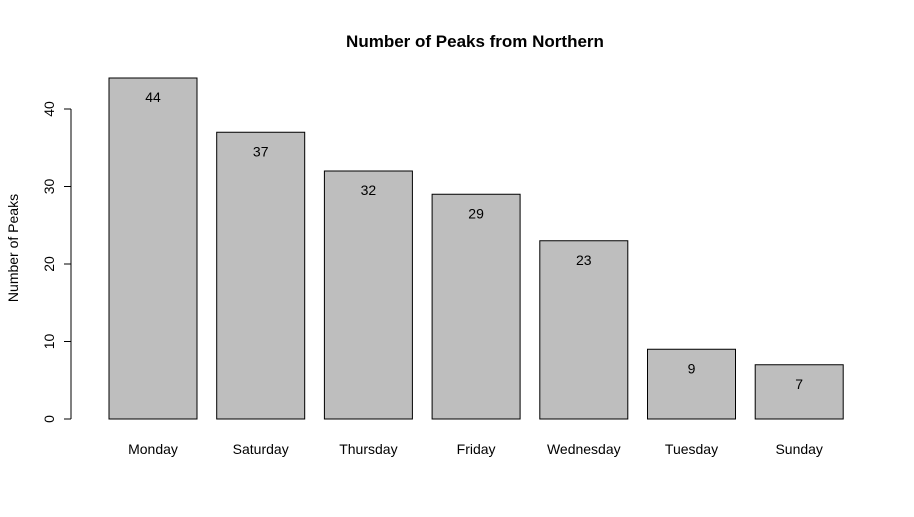 This screenshot has height=517, width=914. What do you see at coordinates (49, 109) in the screenshot?
I see `y-tick-label: 40` at bounding box center [49, 109].